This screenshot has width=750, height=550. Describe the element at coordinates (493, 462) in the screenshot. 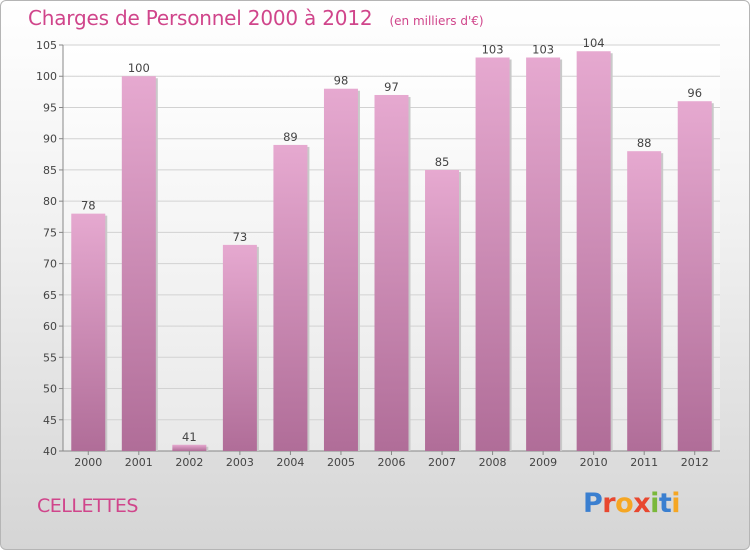

I see `x-tick-label: 2008` at that location.